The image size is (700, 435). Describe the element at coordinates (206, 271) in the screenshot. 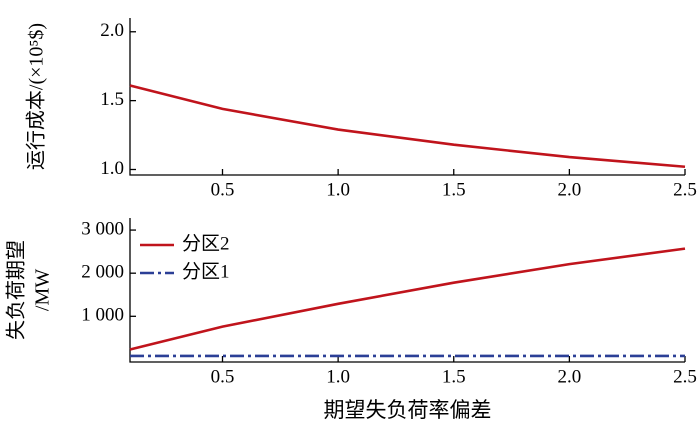

I see `legend-label: 分区1` at that location.